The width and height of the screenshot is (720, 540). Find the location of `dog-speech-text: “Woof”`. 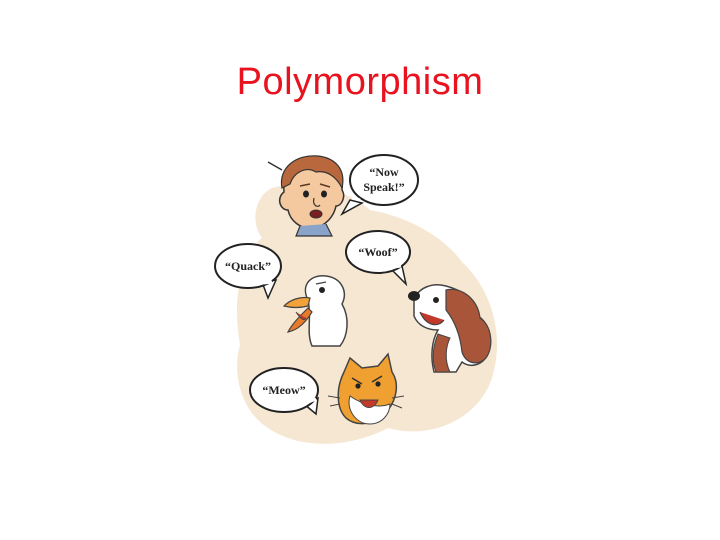

dog-speech-text: “Woof” is located at coordinates (377, 252).